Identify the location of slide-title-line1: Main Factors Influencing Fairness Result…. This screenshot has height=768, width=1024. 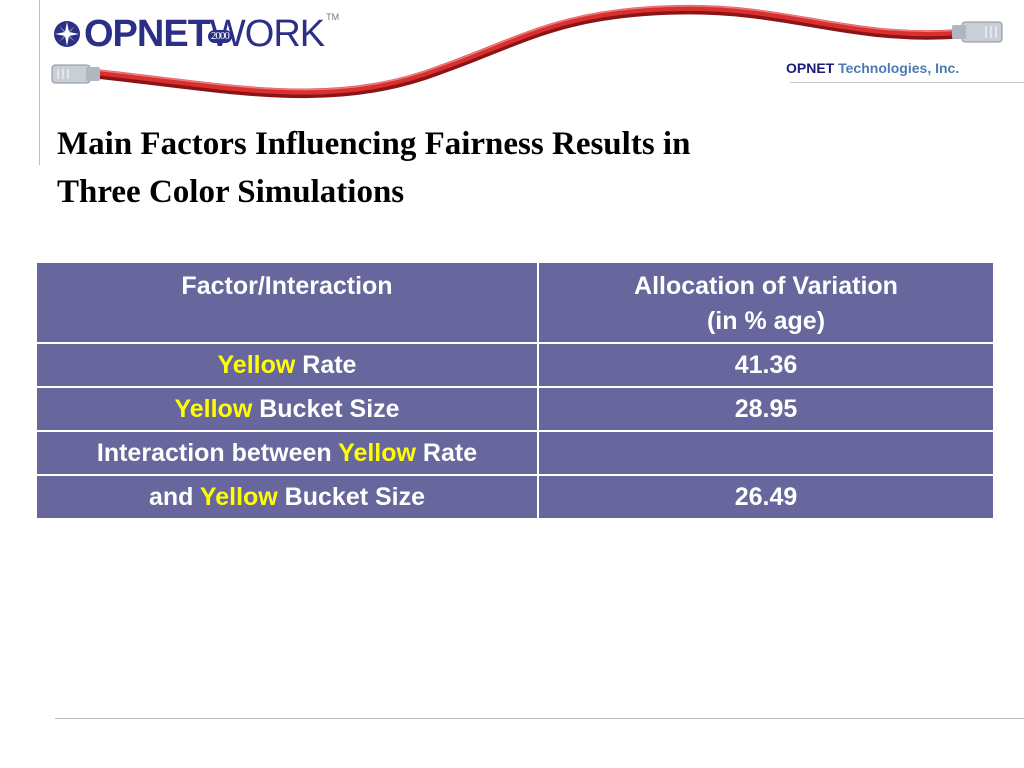
(374, 144).